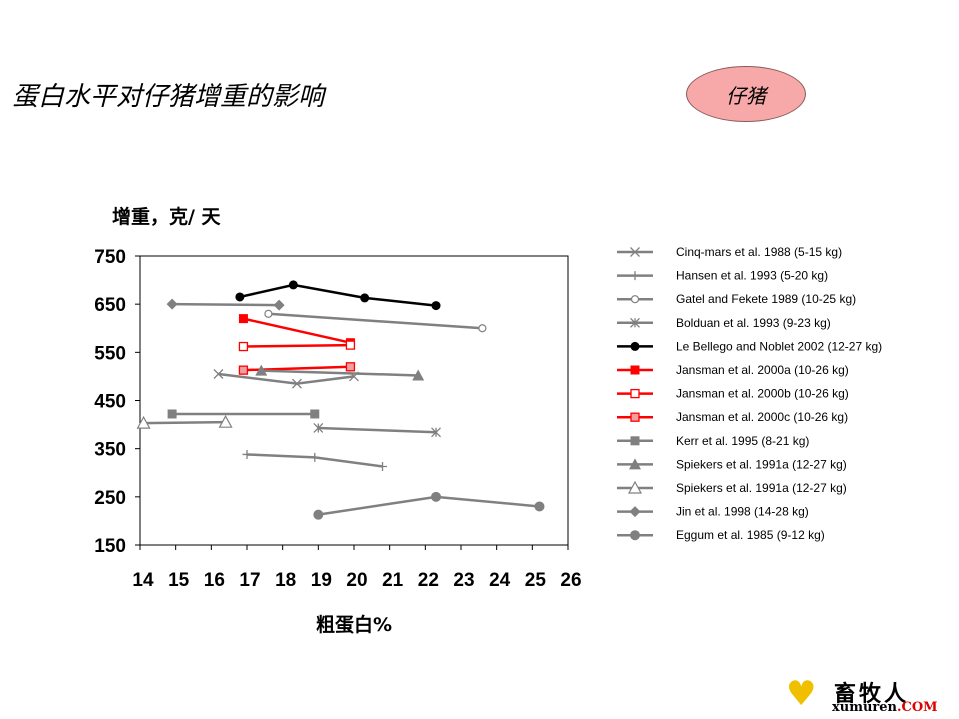 This screenshot has width=959, height=719. Describe the element at coordinates (917, 707) in the screenshot. I see `logo-english-com: .COM` at that location.